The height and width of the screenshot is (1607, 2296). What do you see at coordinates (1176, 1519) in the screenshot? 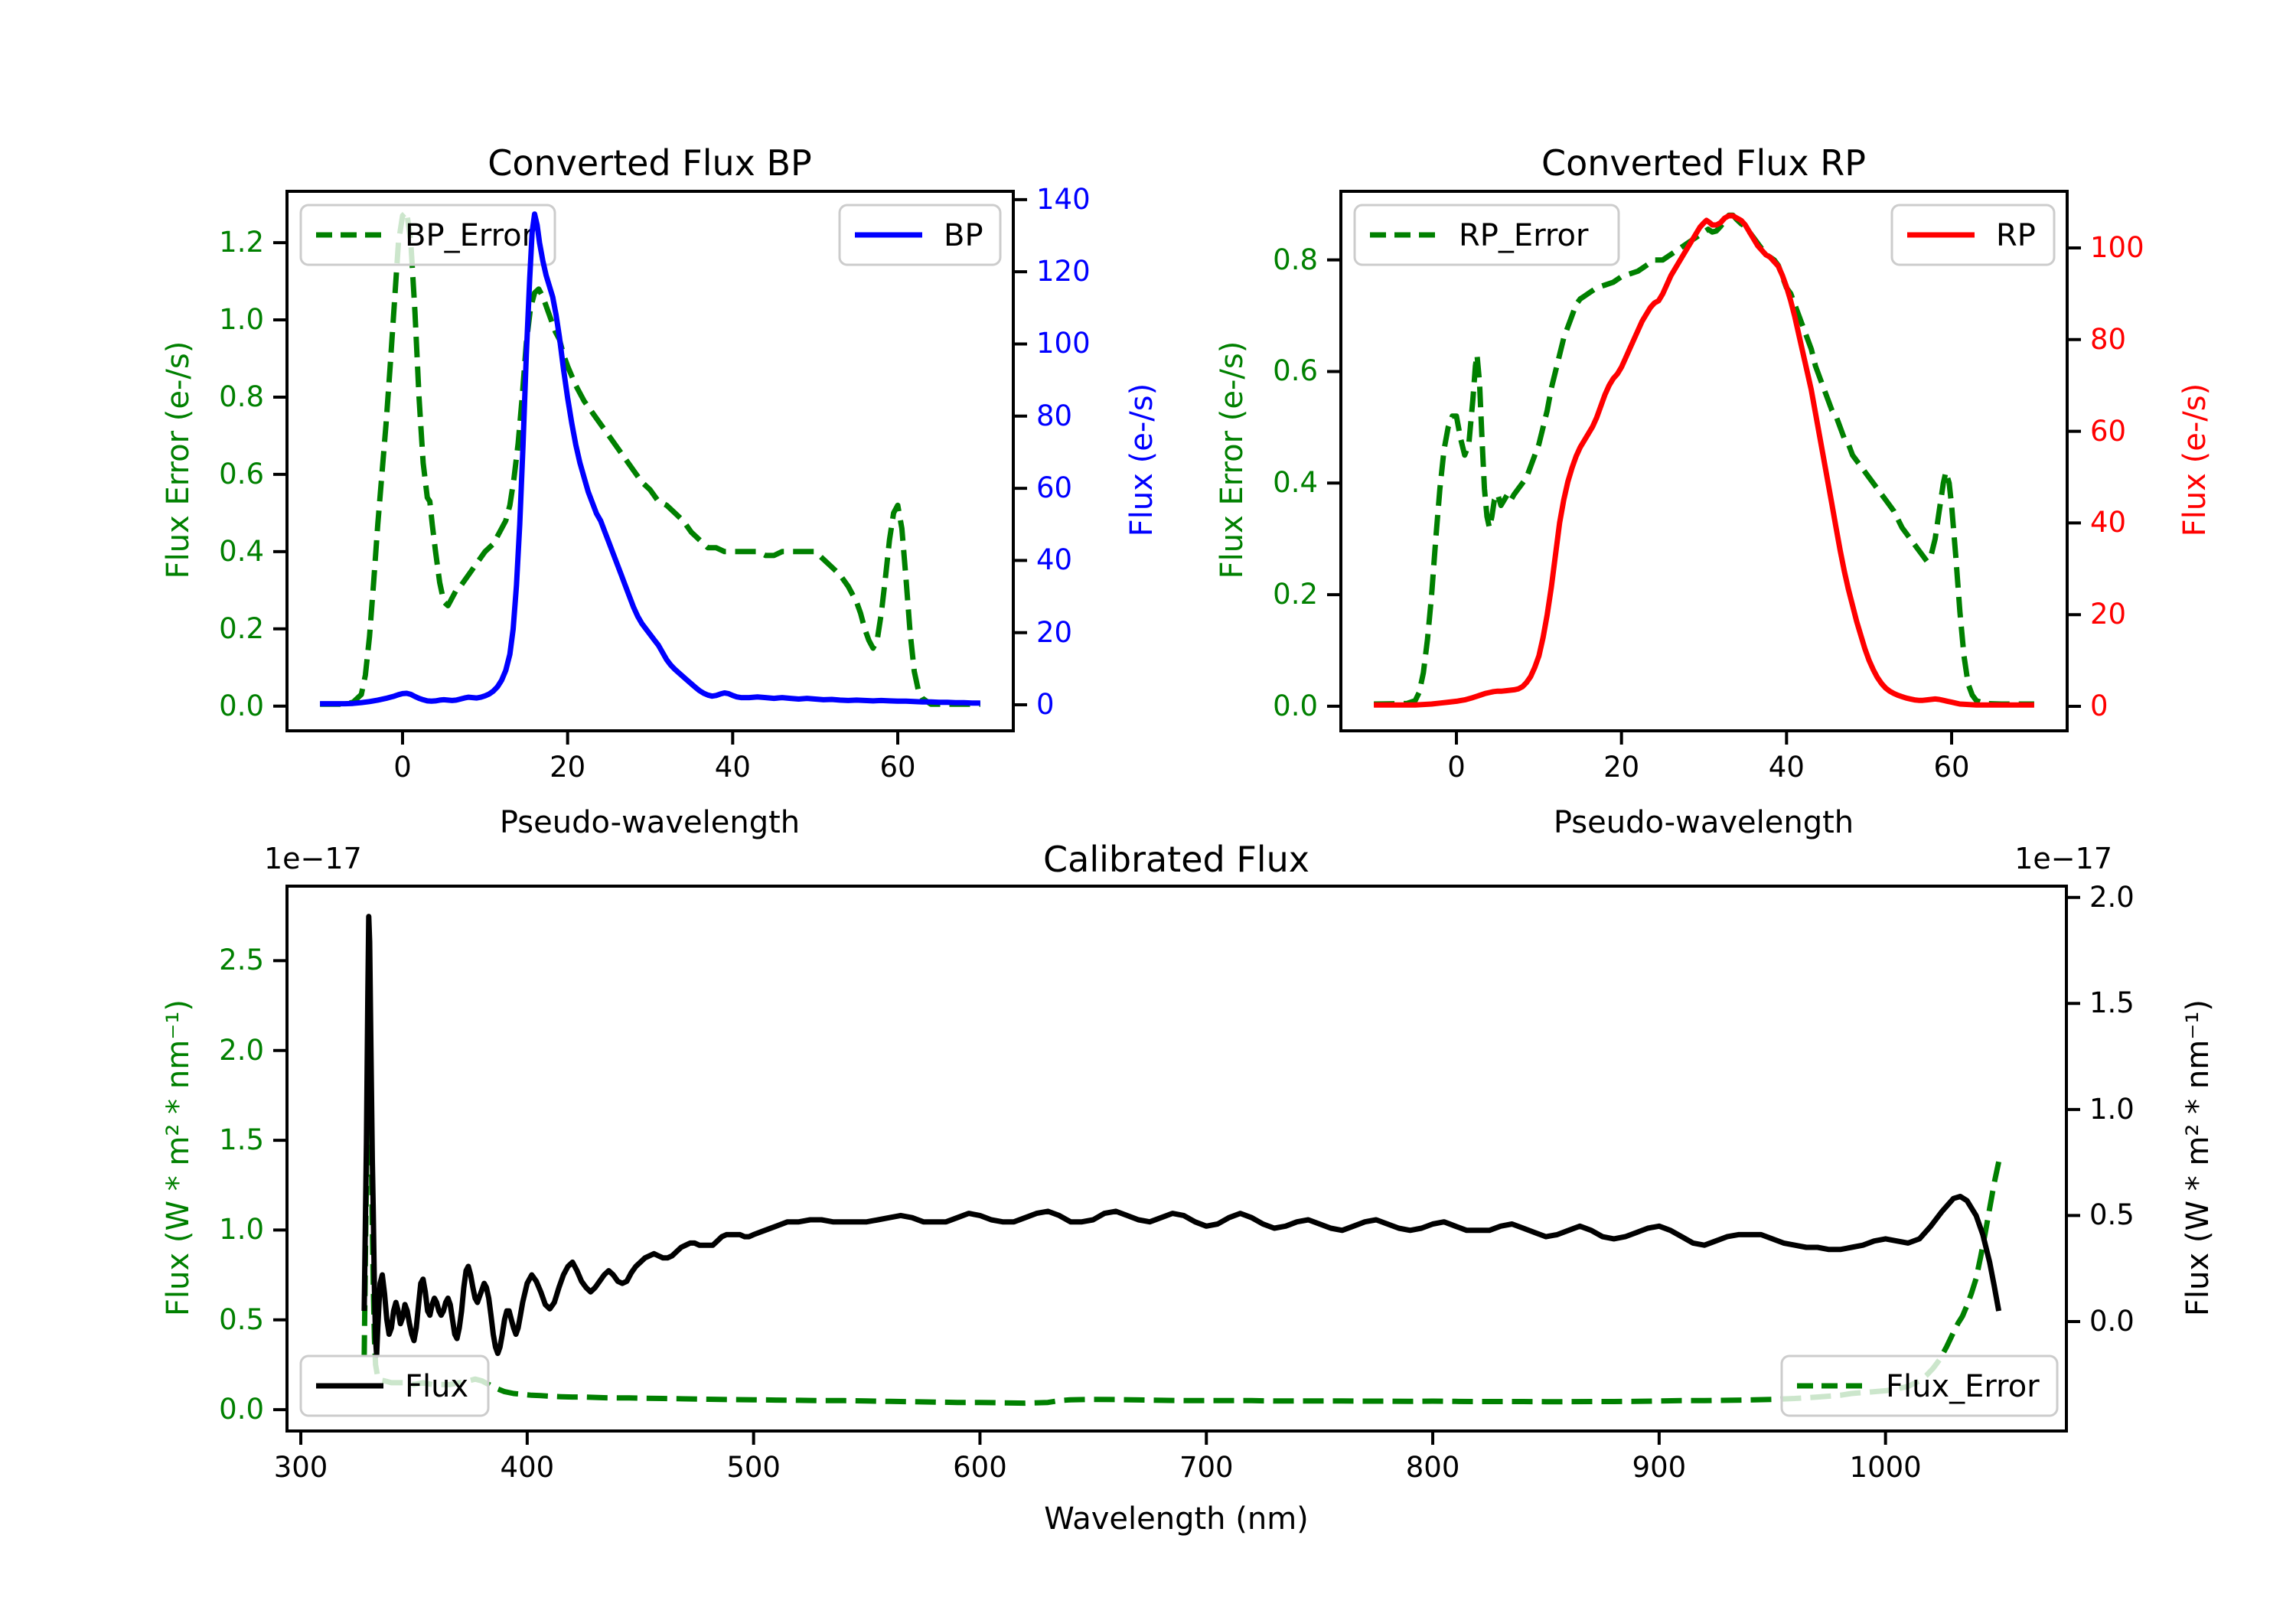
I see `calibrated-xaxis-label: Wavelength (nm)` at bounding box center [1176, 1519].